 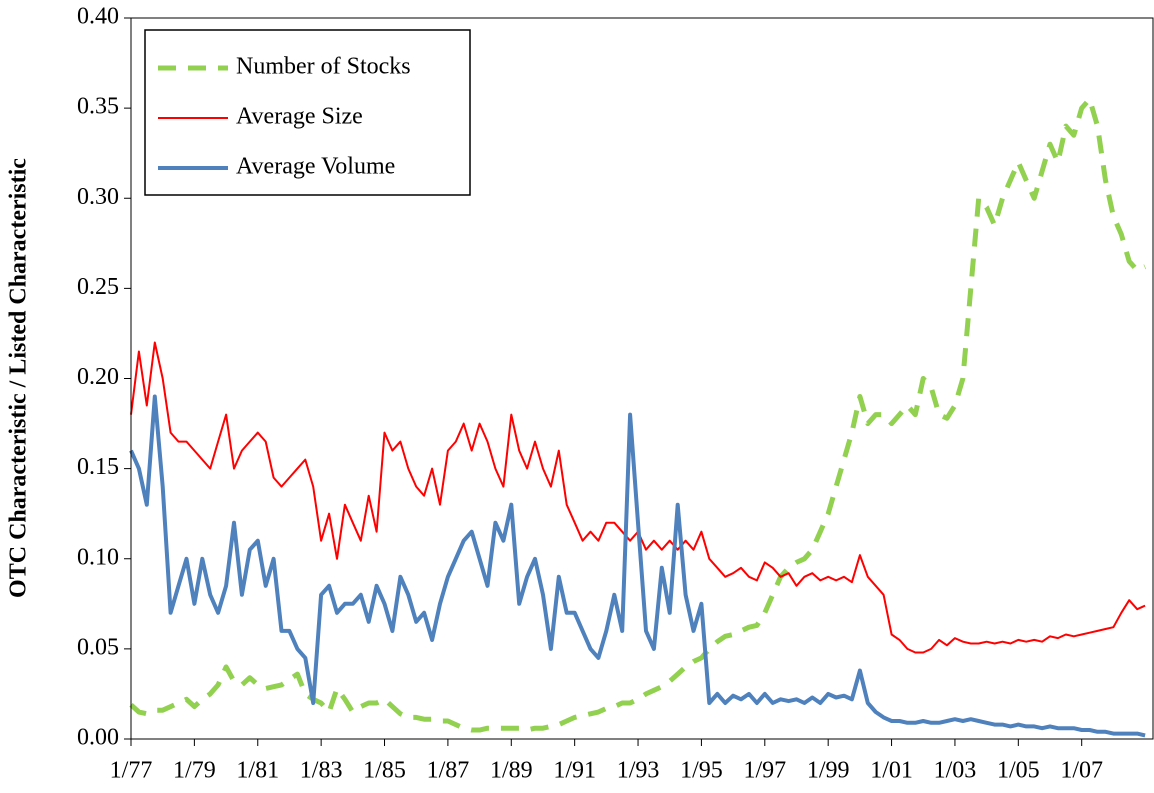 I want to click on x-tick-label: 1/01, so click(x=891, y=771).